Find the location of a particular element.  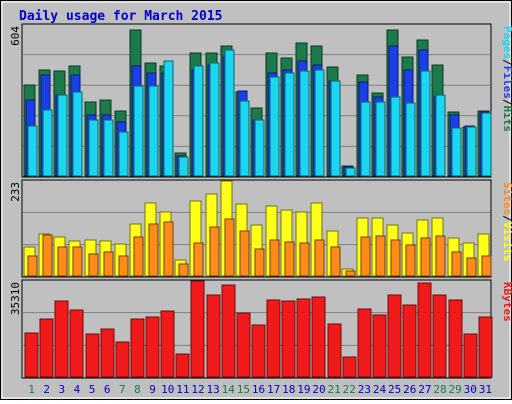

x-tick-label: 28 is located at coordinates (439, 389).